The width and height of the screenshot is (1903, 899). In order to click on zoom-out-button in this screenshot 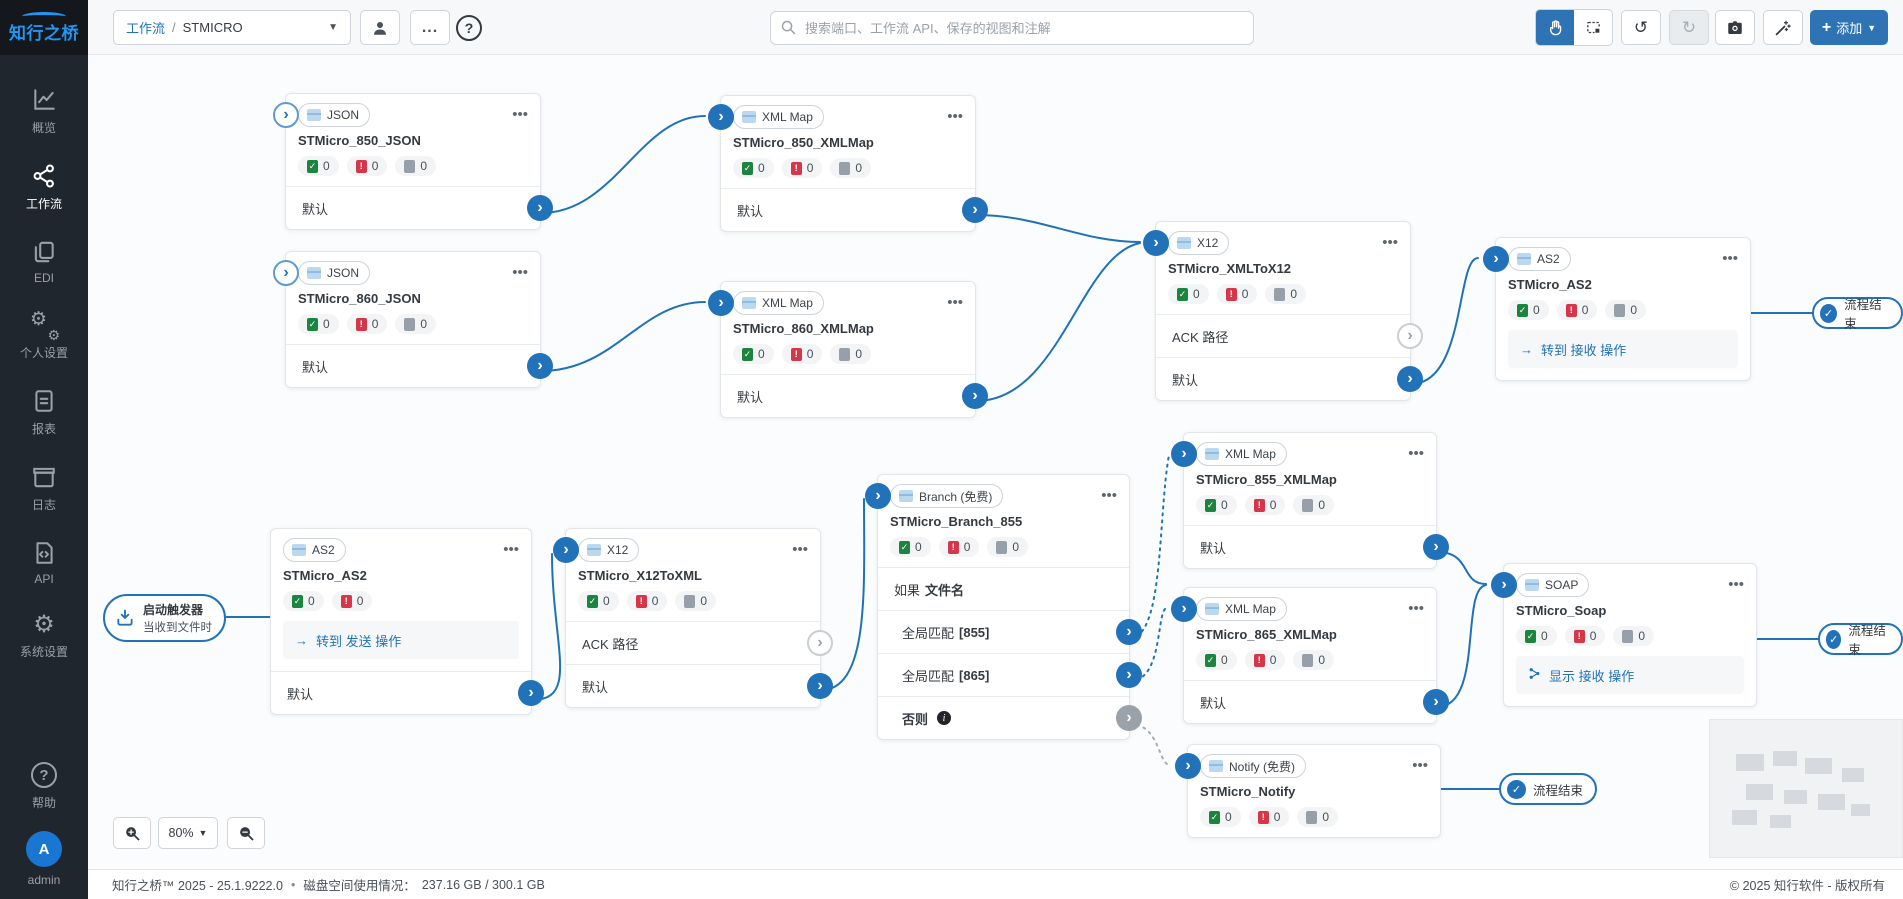, I will do `click(246, 833)`.